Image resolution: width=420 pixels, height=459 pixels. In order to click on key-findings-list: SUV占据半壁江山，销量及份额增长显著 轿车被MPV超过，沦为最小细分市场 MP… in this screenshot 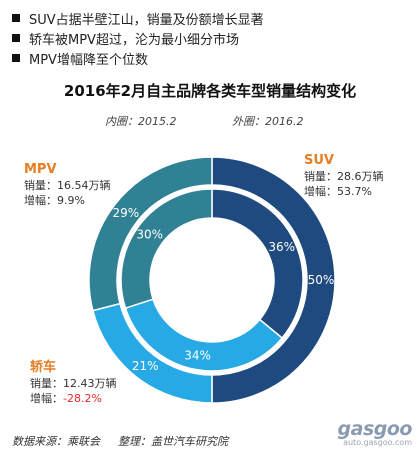, I will do `click(138, 38)`.